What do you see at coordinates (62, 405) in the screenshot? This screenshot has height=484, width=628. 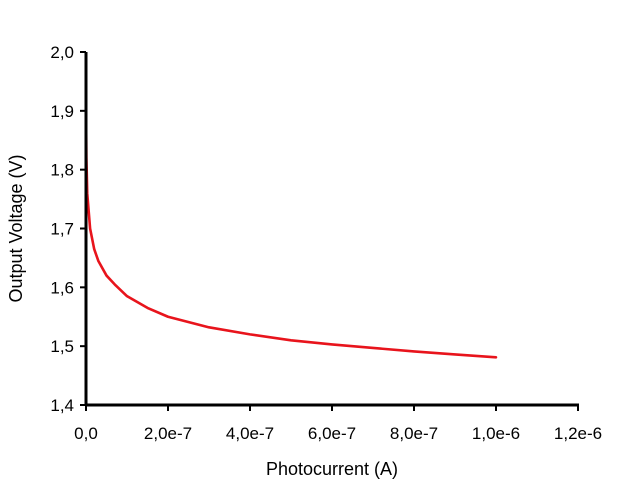 I see `y-tick-label: 1,4` at bounding box center [62, 405].